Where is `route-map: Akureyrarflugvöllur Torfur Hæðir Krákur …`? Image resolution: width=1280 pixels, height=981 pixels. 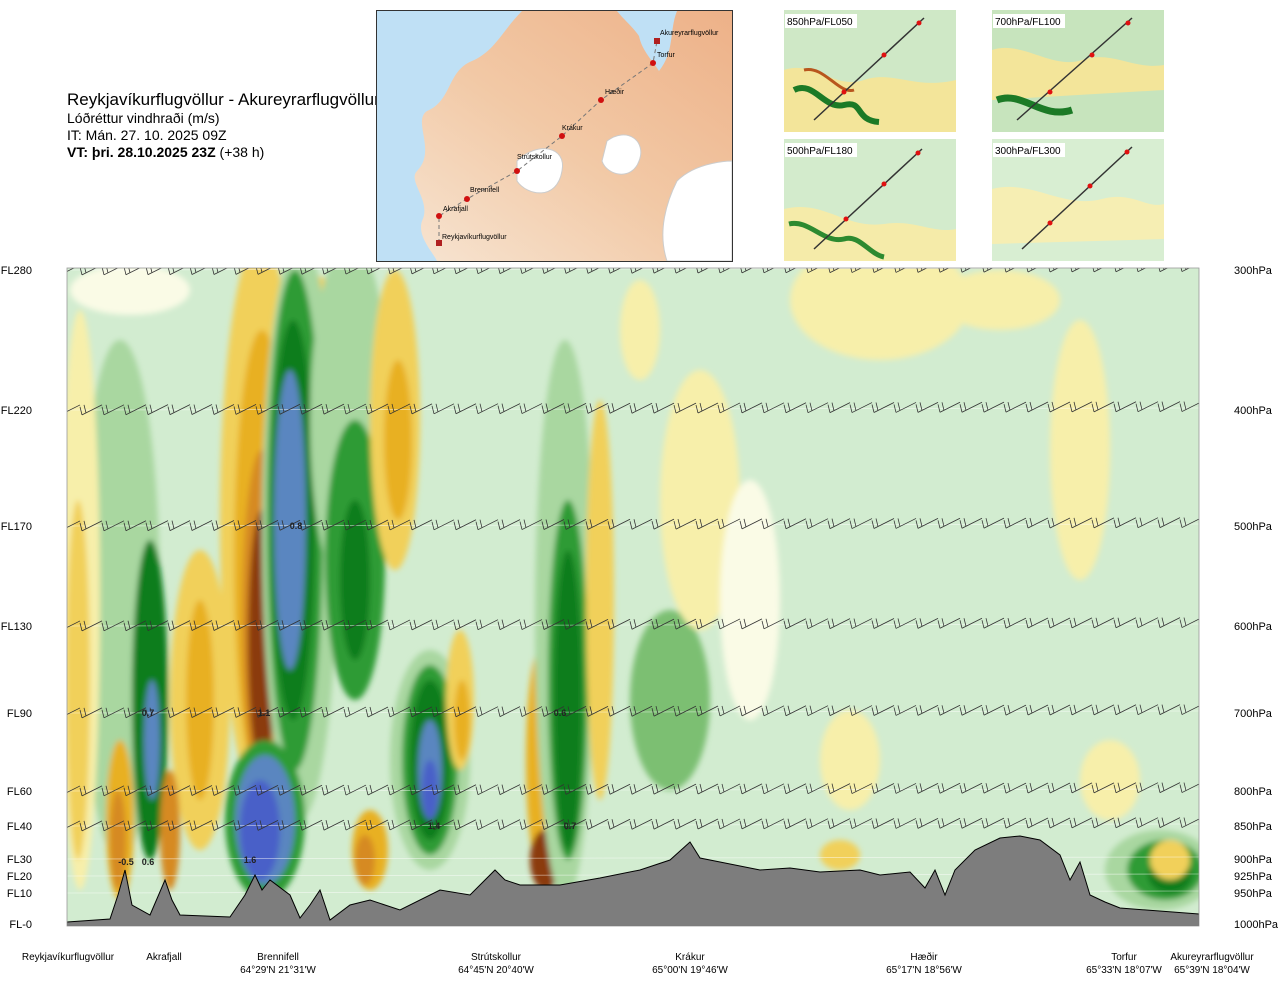
route-map: Akureyrarflugvöllur Torfur Hæðir Krákur … is located at coordinates (554, 136).